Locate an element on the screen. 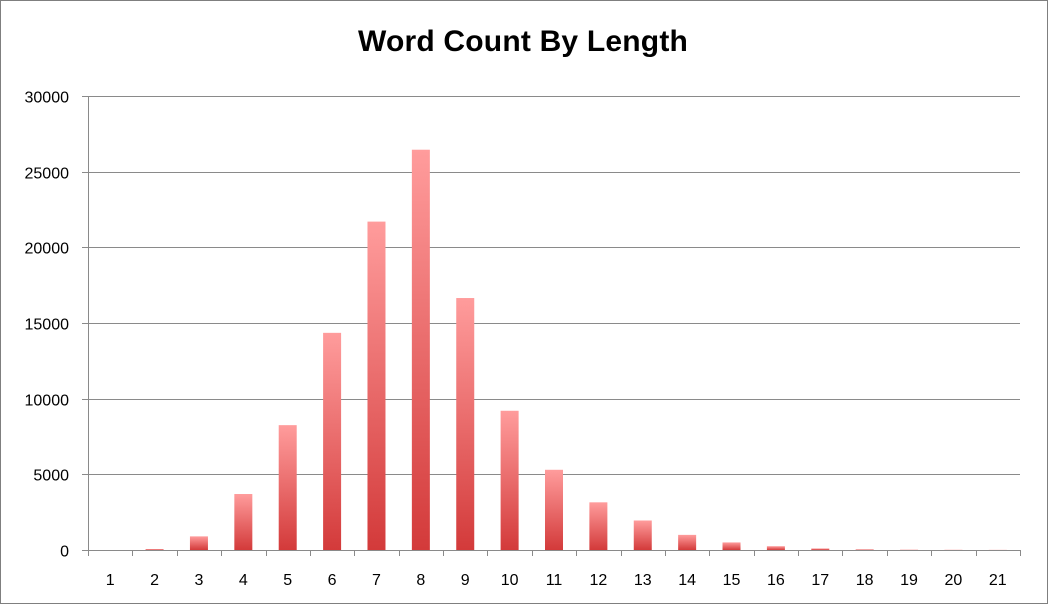 The width and height of the screenshot is (1048, 604). x-tick-label: 11 is located at coordinates (554, 580).